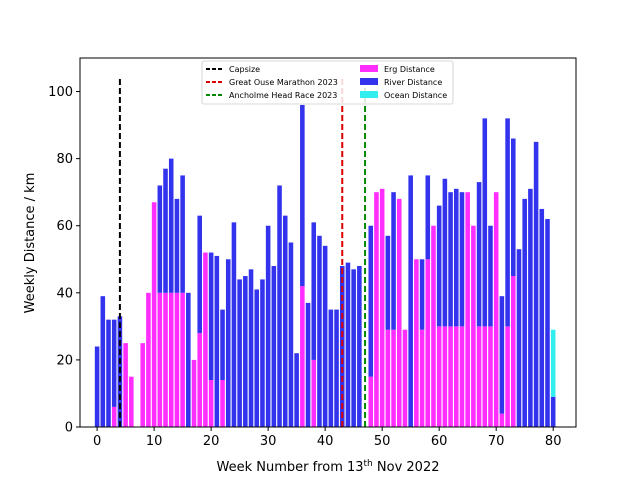 The width and height of the screenshot is (640, 480). What do you see at coordinates (413, 82) in the screenshot?
I see `legend-series-label-1: River Distance` at bounding box center [413, 82].